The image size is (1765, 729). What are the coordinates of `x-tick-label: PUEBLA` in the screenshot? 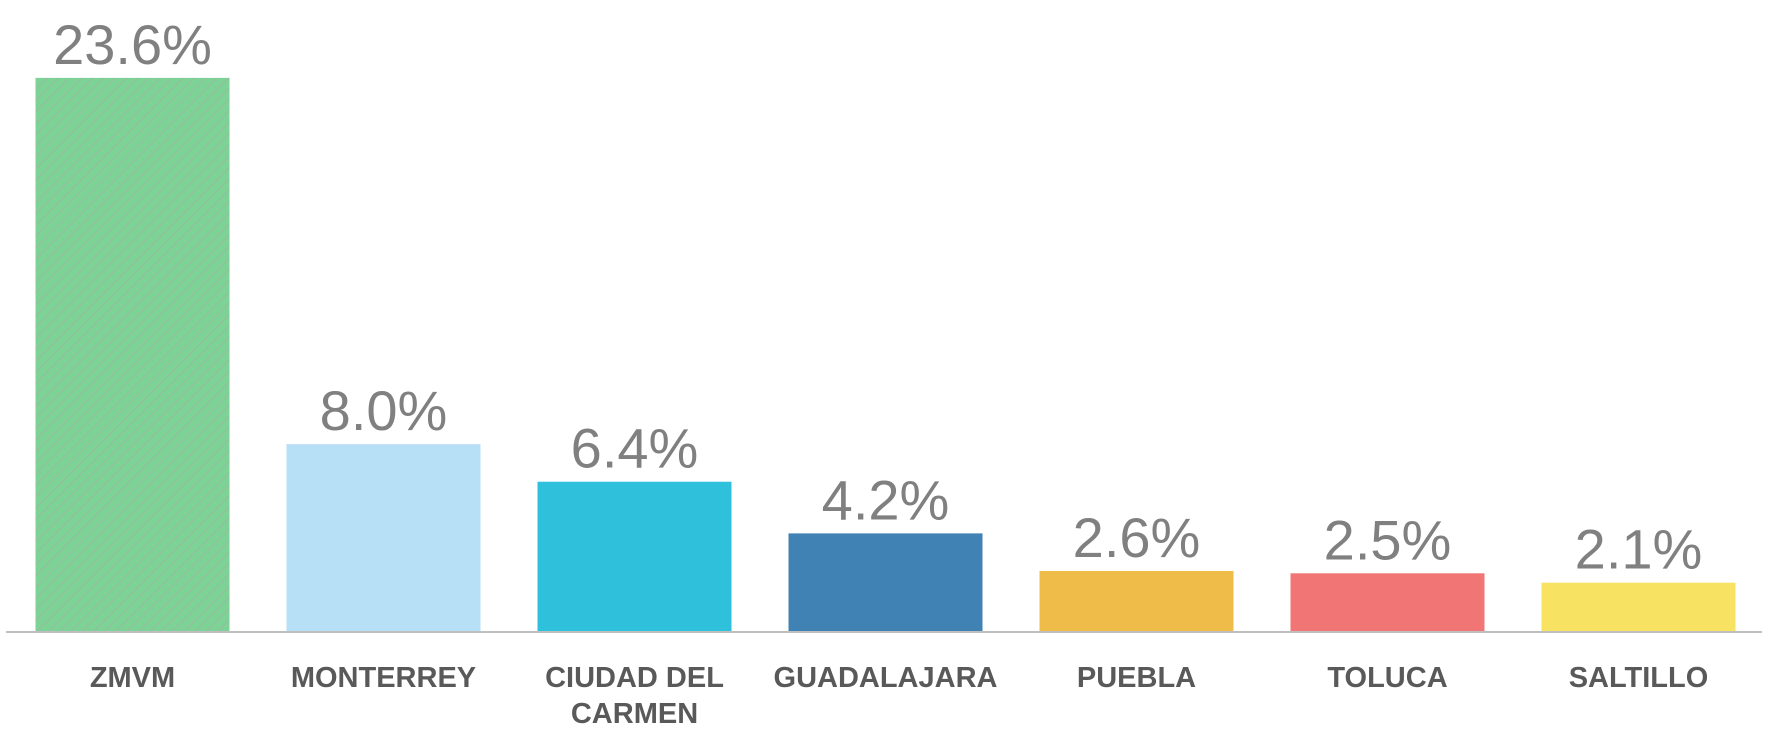 It's located at (1136, 678).